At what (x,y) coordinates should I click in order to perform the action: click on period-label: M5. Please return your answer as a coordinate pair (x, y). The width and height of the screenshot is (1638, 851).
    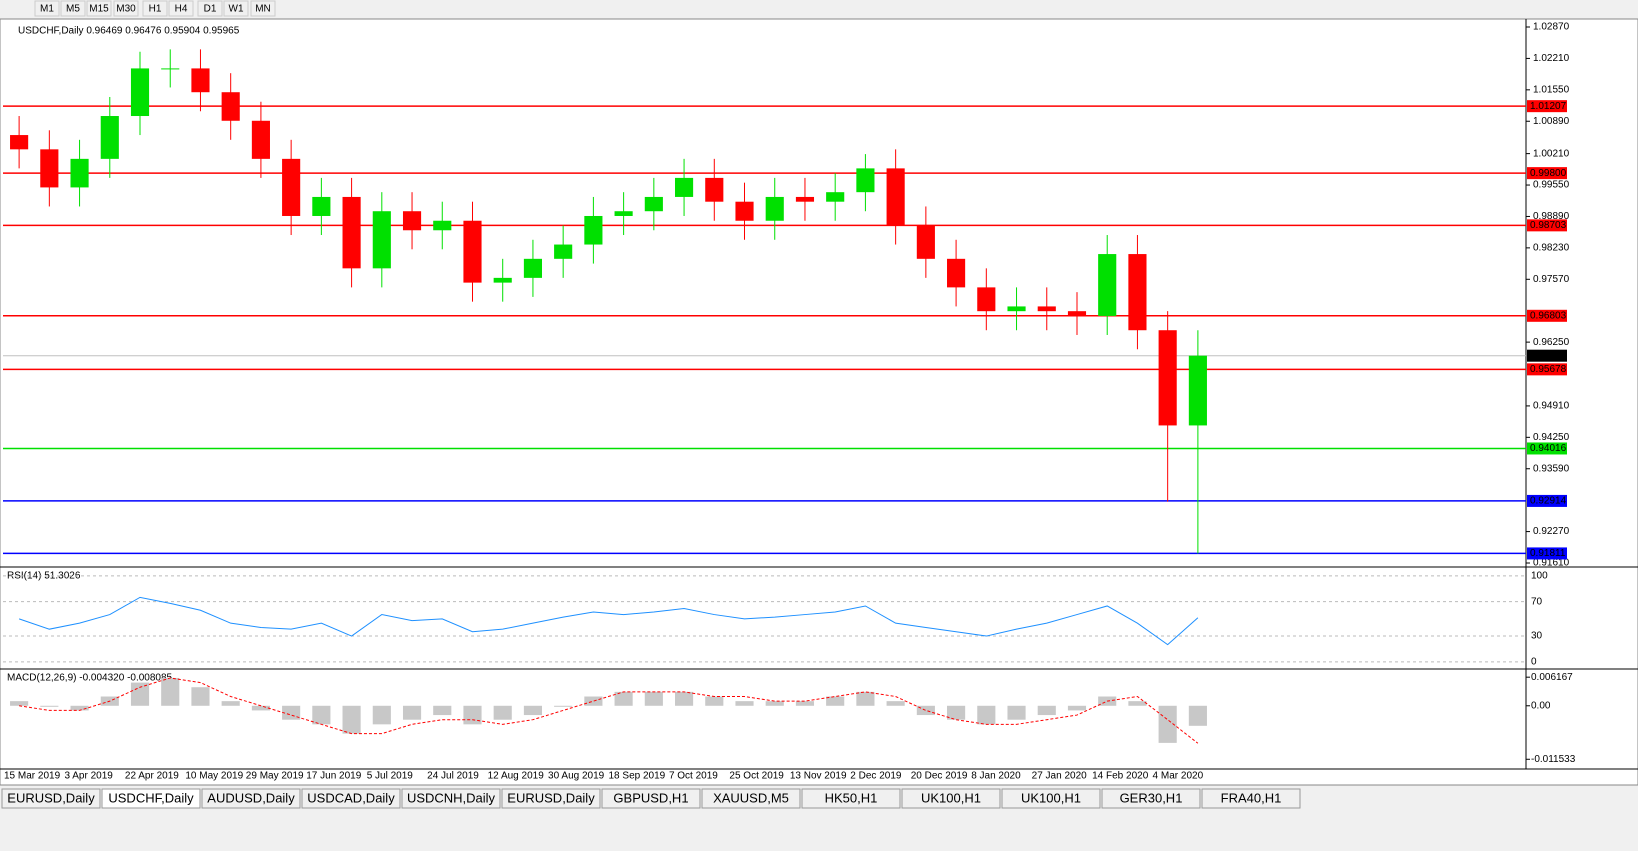
    Looking at the image, I should click on (73, 9).